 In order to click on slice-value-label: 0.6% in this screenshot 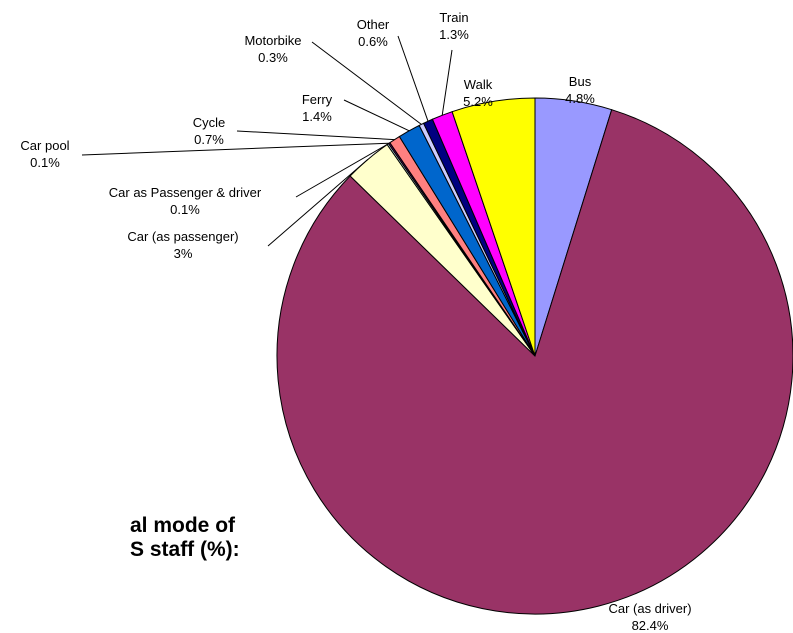, I will do `click(373, 41)`.